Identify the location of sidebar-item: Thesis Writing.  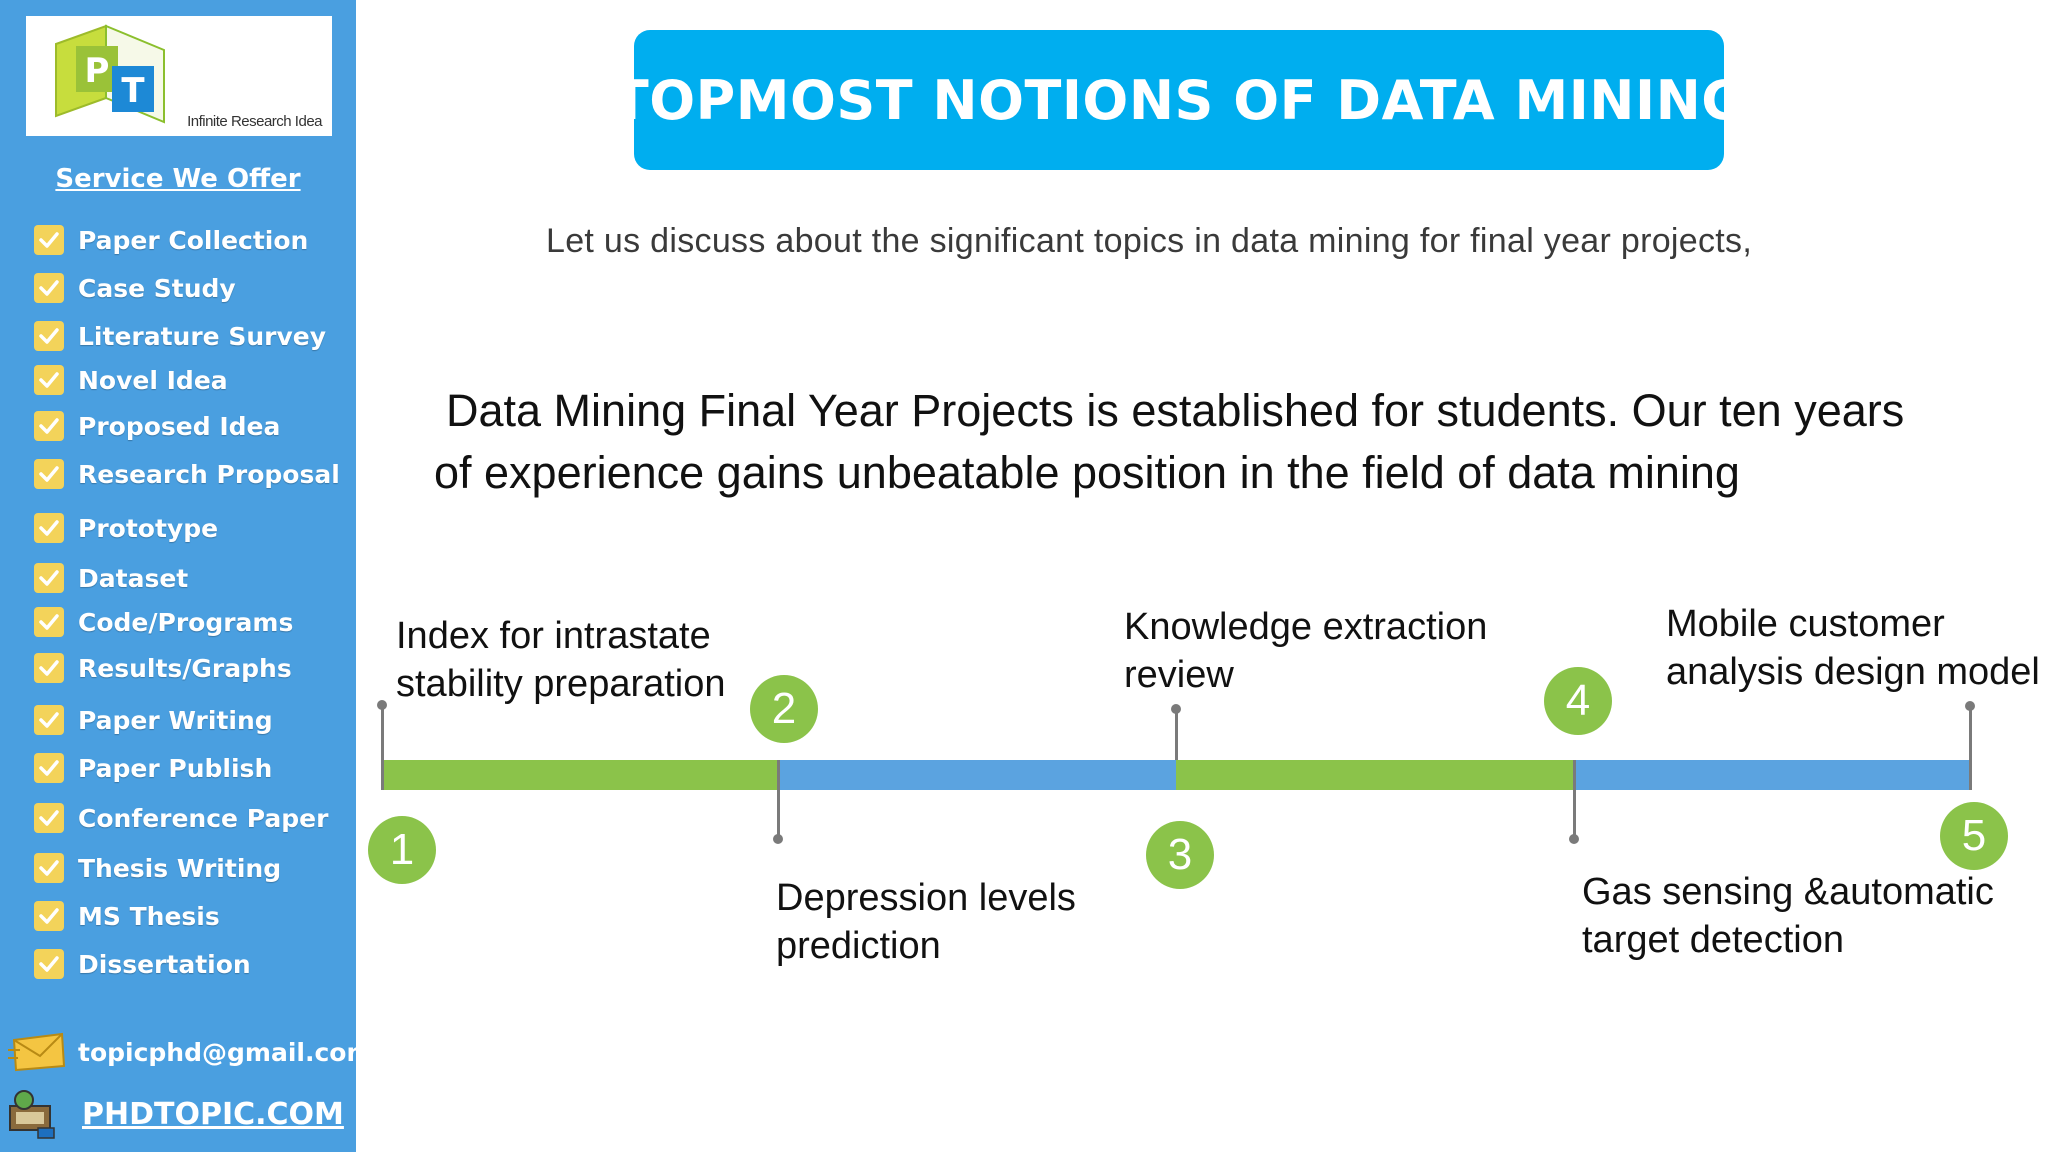
(157, 868).